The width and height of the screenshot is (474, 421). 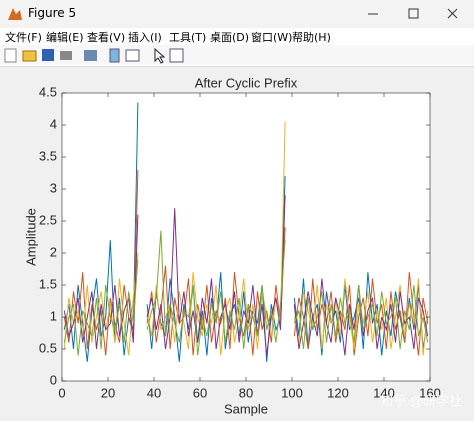 What do you see at coordinates (53, 379) in the screenshot?
I see `y-tick-label: 0` at bounding box center [53, 379].